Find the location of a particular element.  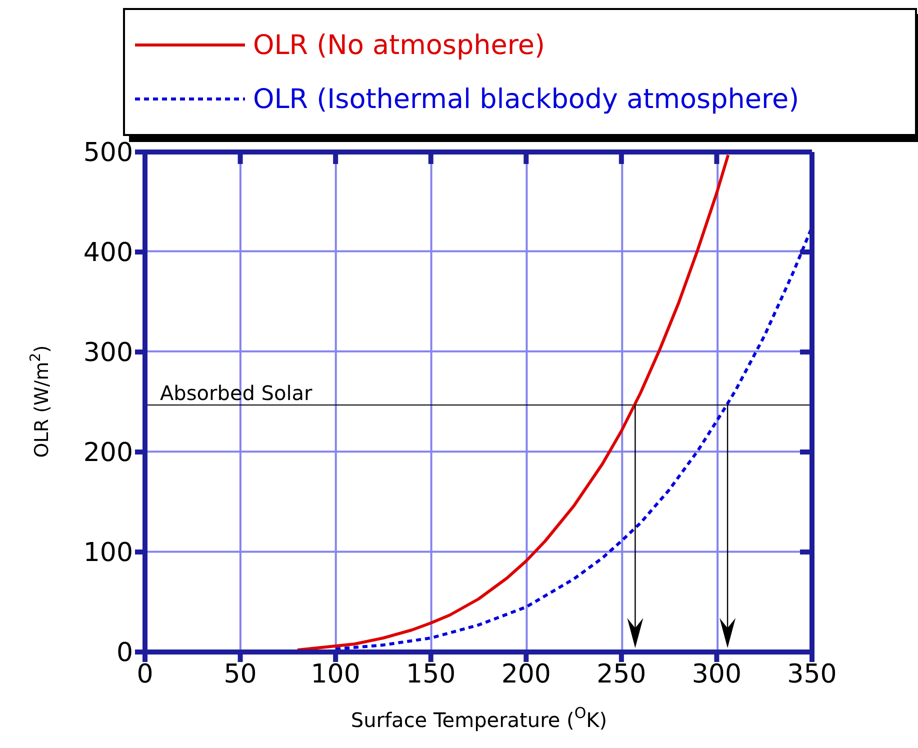

x-tick-label: 300 is located at coordinates (717, 674).